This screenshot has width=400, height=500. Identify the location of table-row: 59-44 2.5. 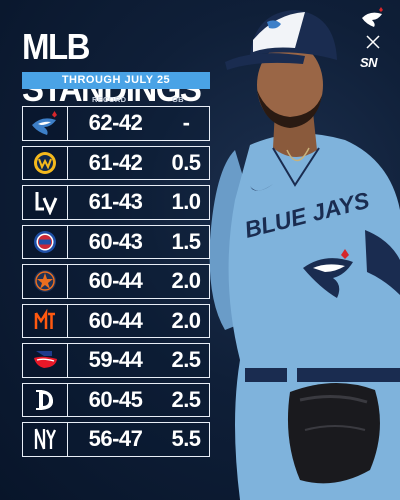
(116, 360).